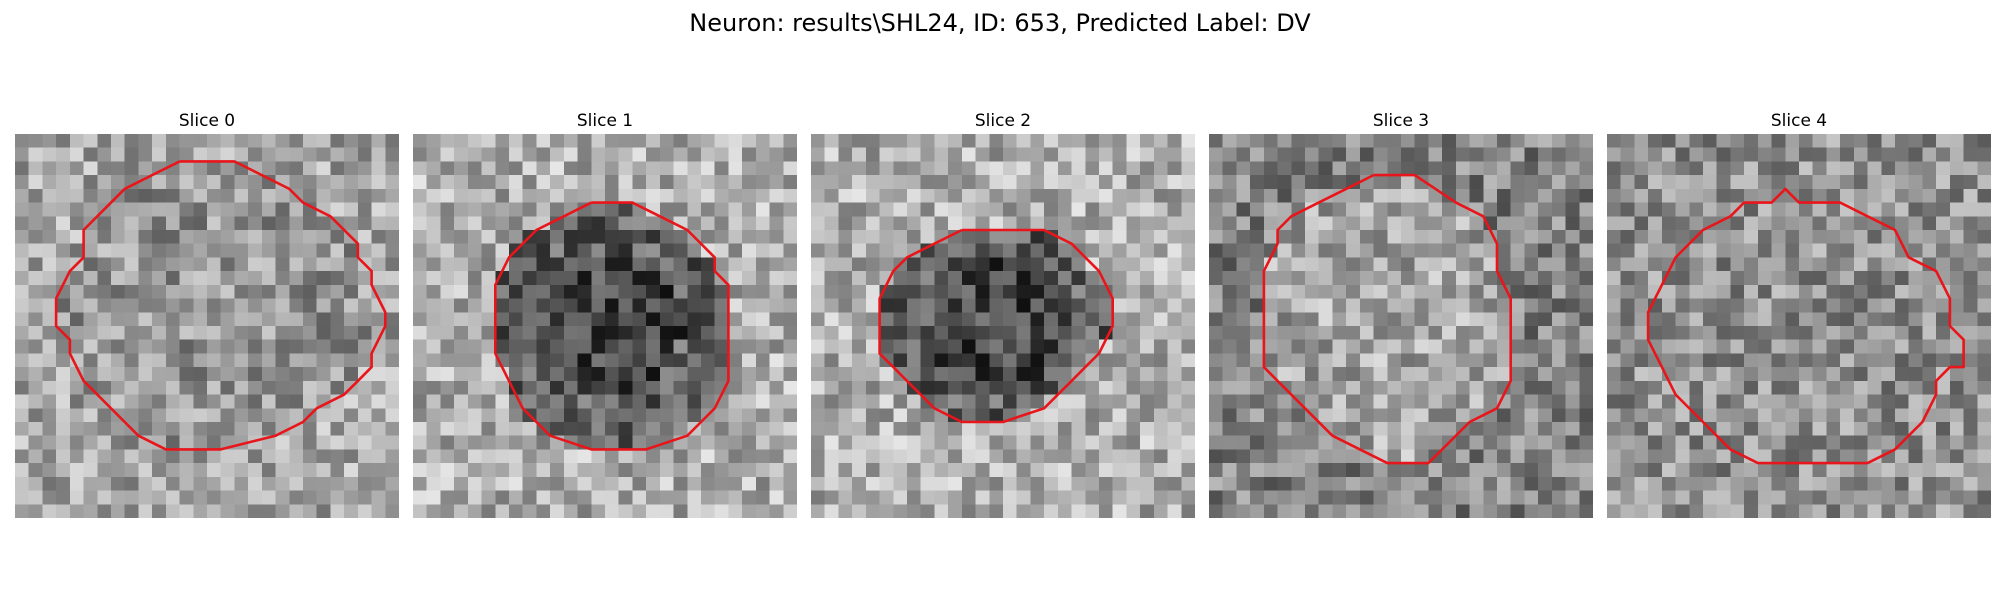 The width and height of the screenshot is (2000, 600). I want to click on slice-panel-3: Slice 3, so click(1401, 313).